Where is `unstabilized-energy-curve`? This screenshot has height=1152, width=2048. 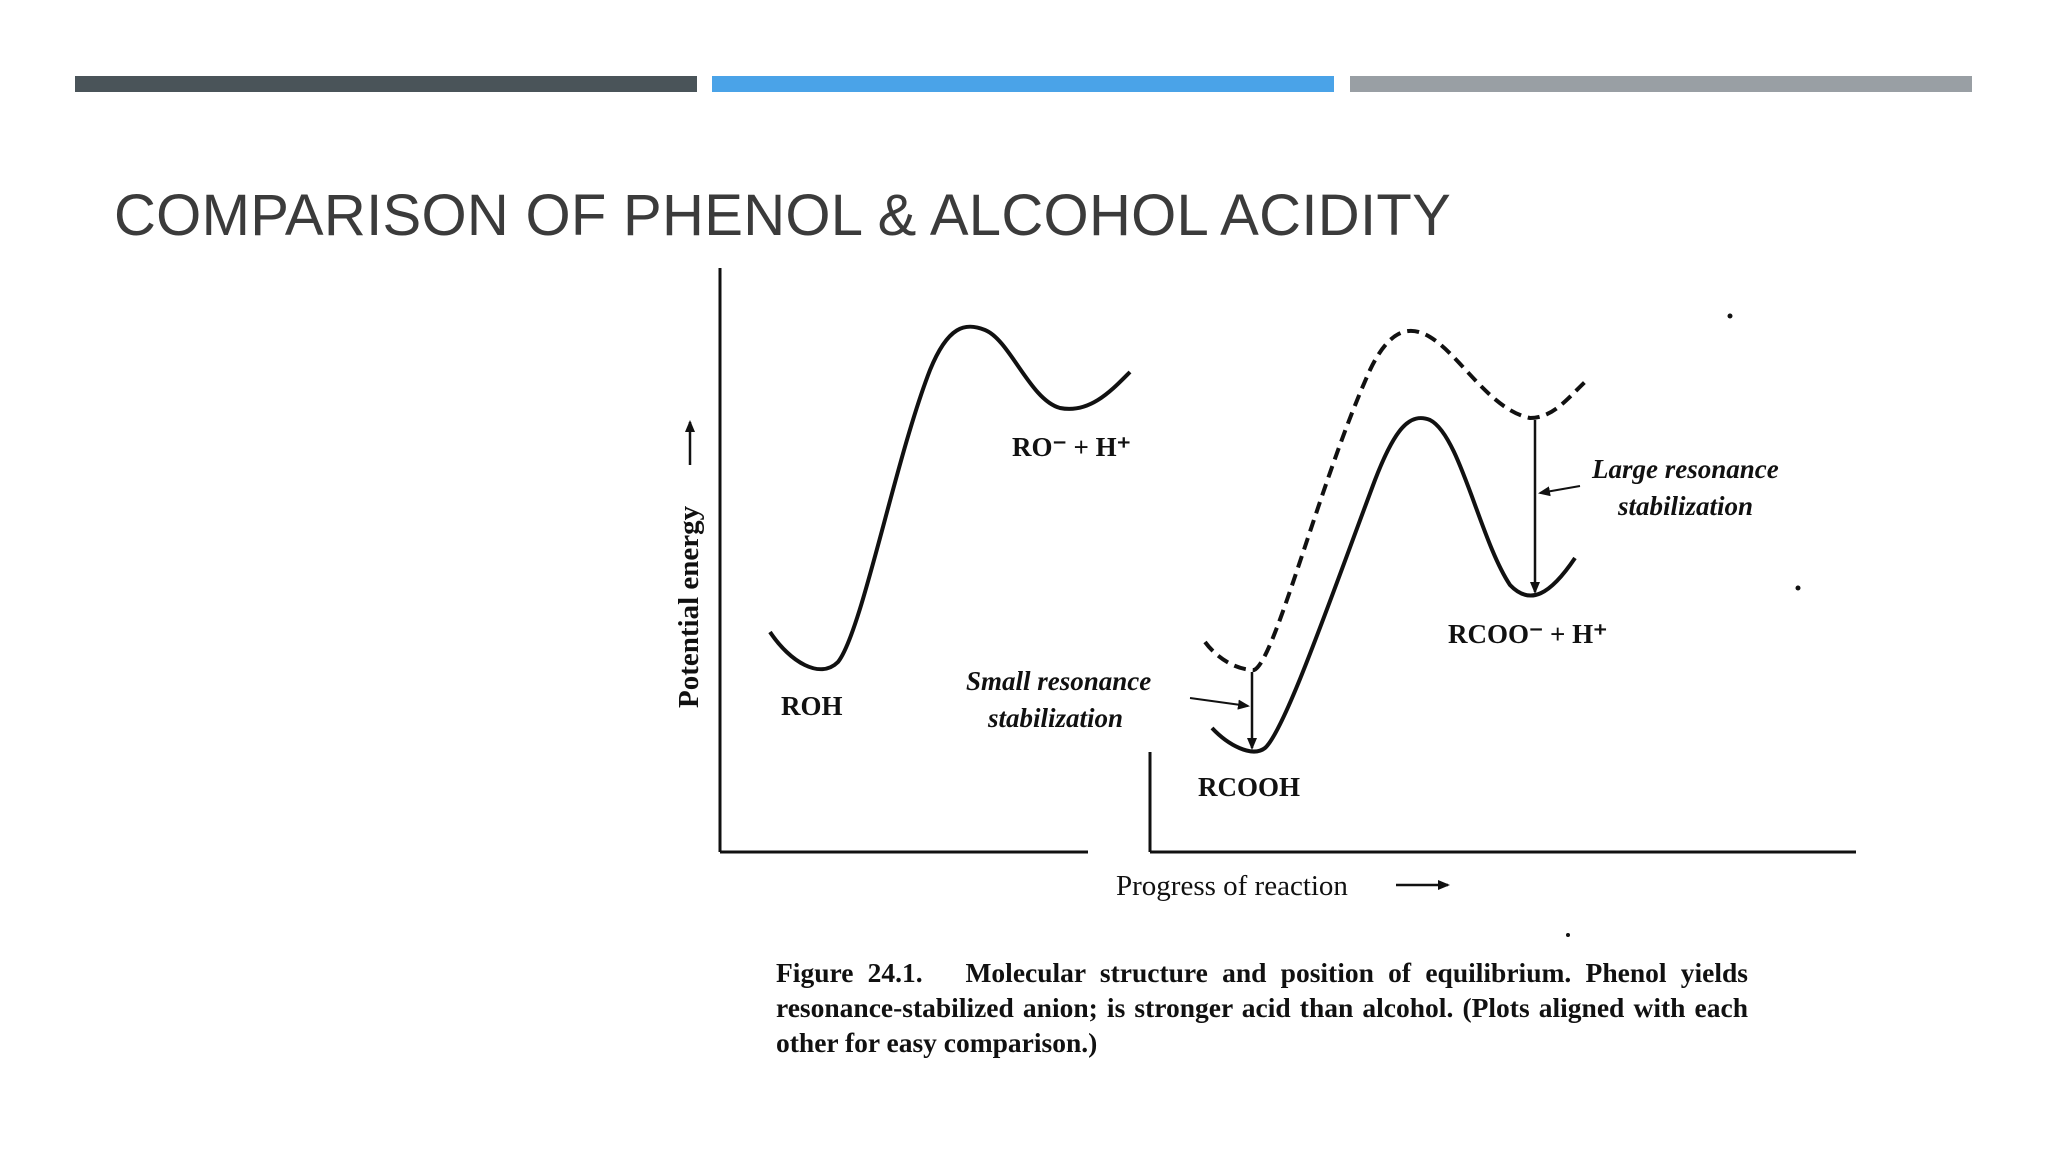
unstabilized-energy-curve is located at coordinates (1395, 500).